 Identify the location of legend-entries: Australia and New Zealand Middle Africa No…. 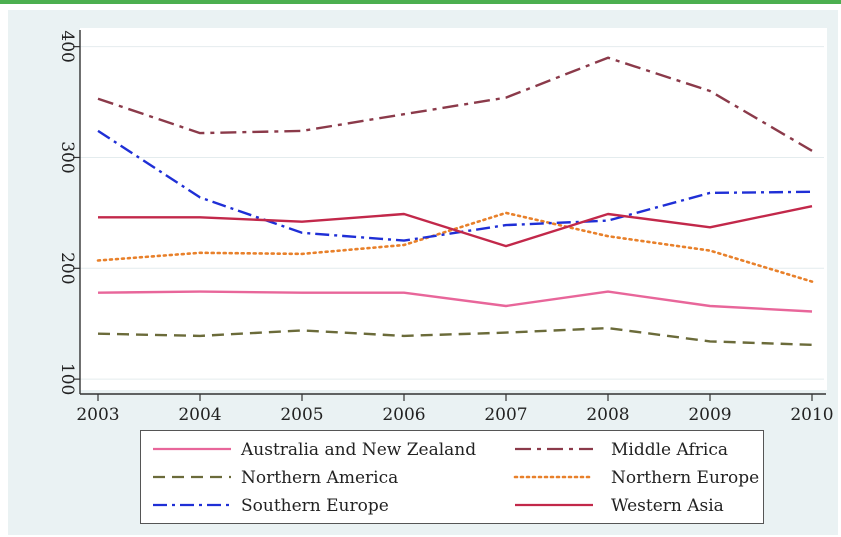
(456, 478).